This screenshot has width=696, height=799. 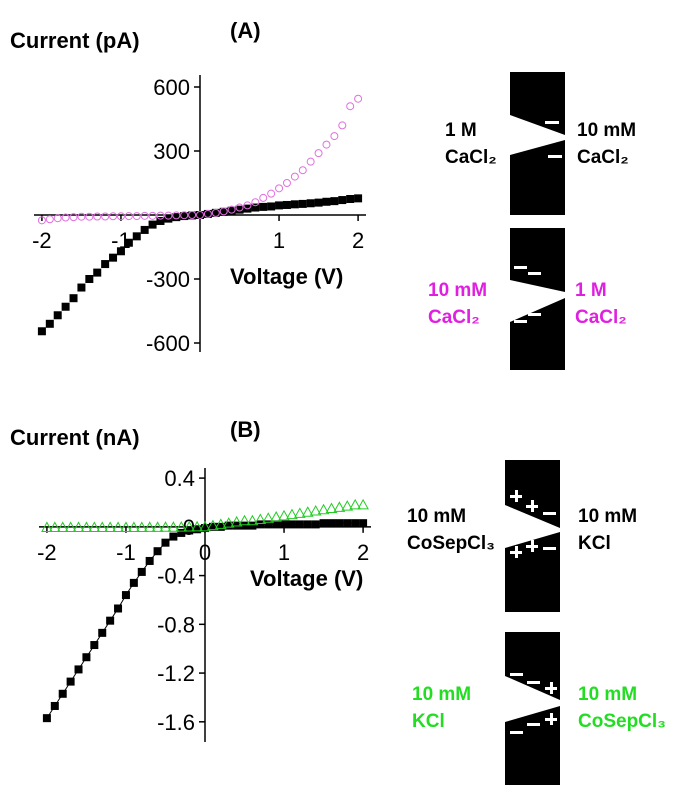 I want to click on x-tick-label: -2, so click(x=42, y=240).